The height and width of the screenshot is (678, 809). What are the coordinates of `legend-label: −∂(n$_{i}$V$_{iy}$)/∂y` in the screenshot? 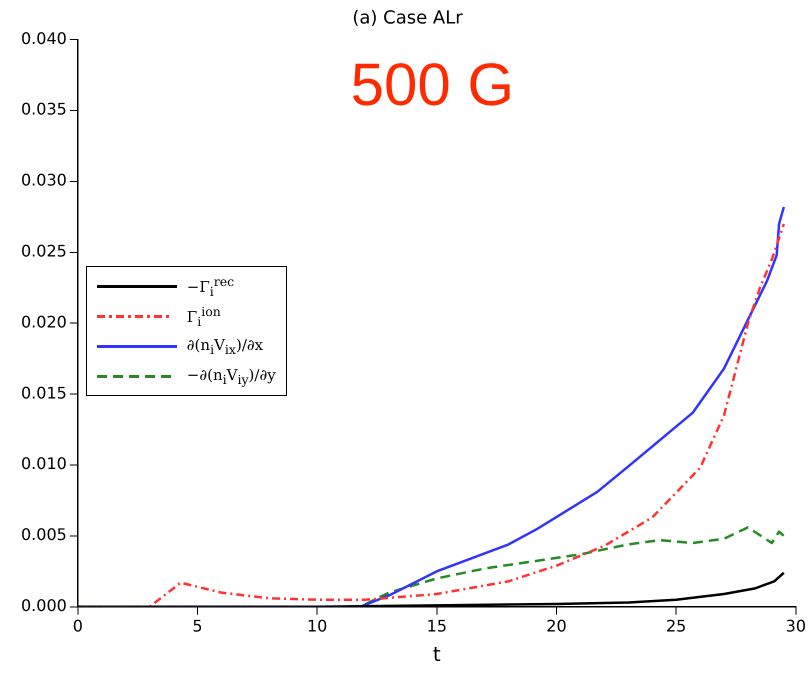 It's located at (231, 376).